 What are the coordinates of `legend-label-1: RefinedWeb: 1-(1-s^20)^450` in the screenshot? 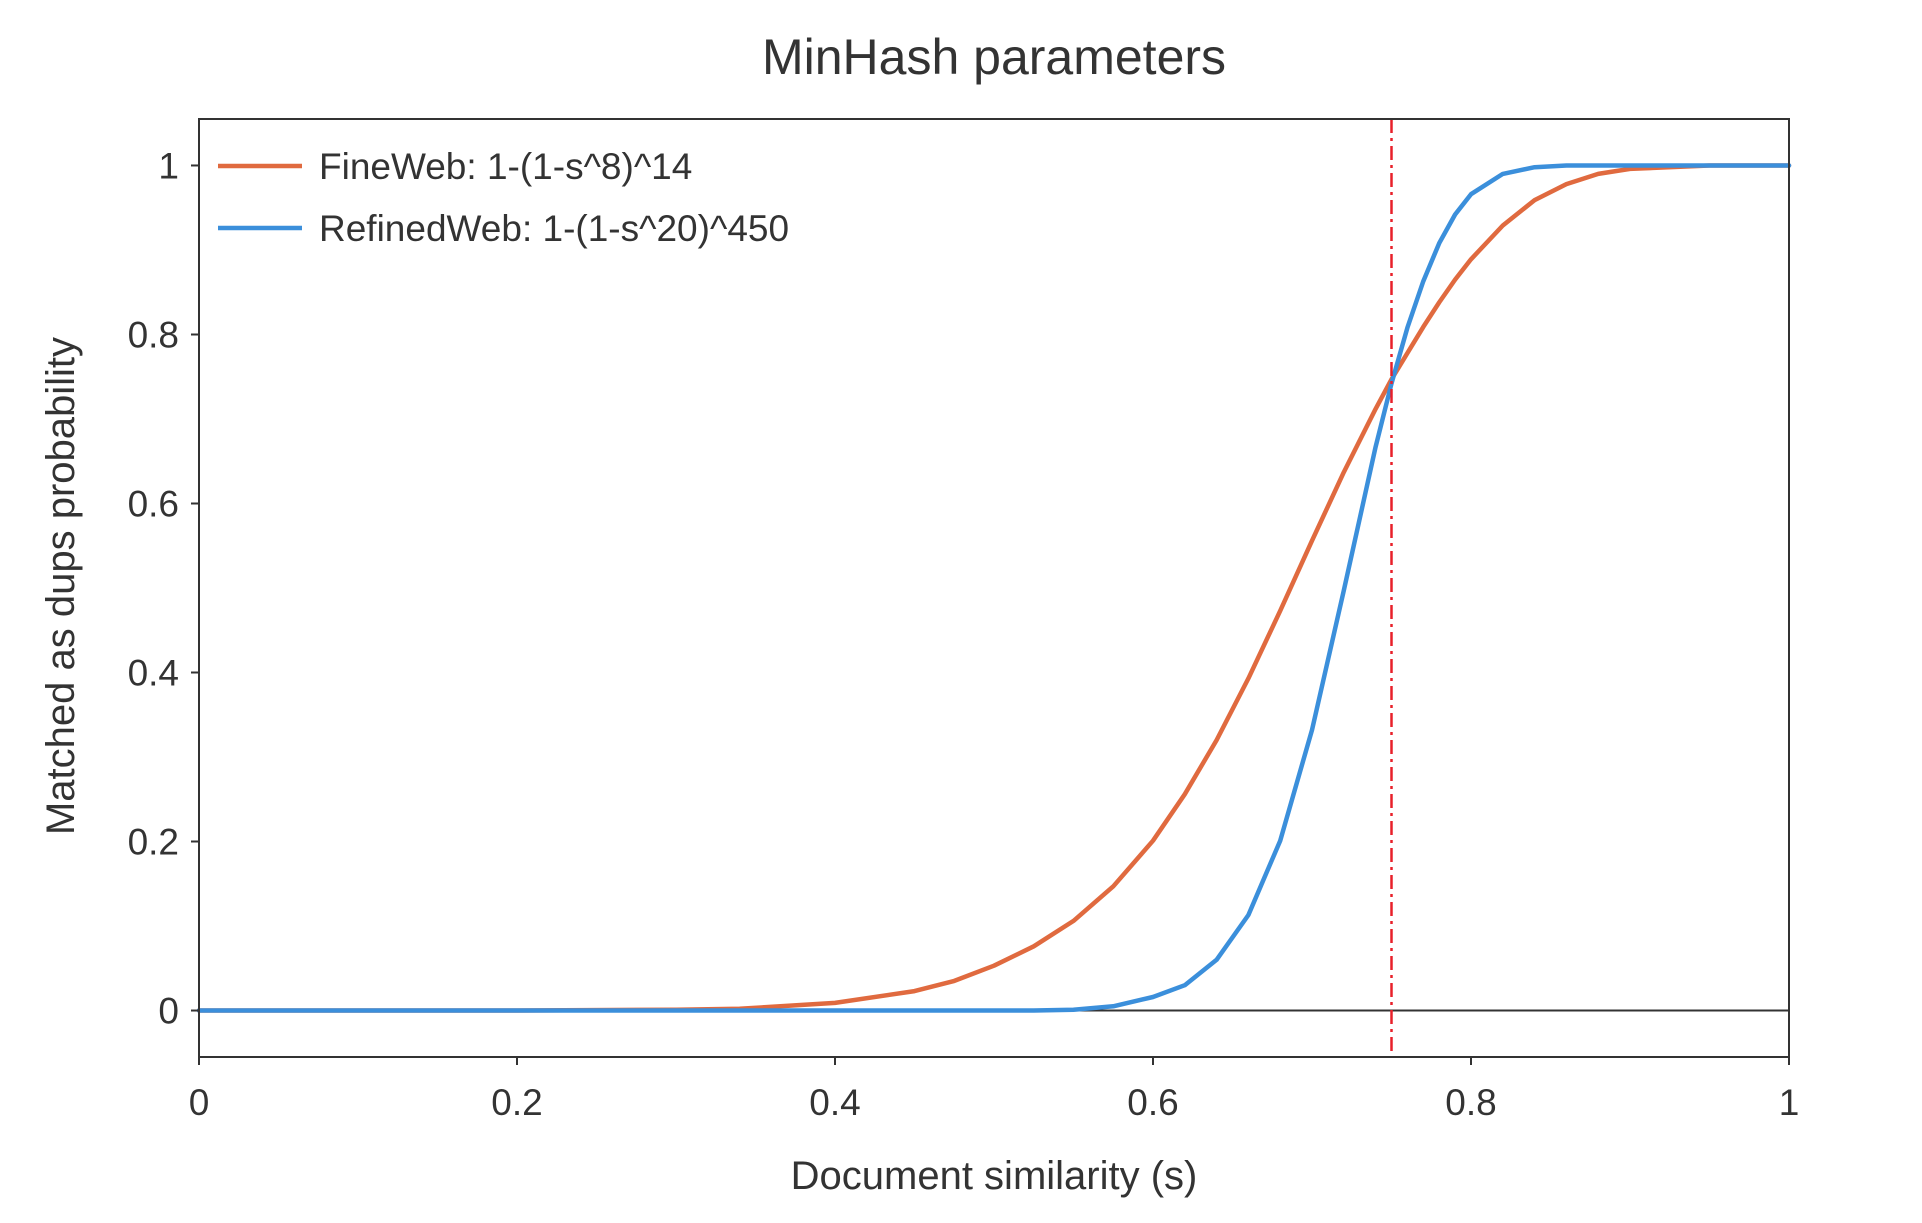 It's located at (554, 228).